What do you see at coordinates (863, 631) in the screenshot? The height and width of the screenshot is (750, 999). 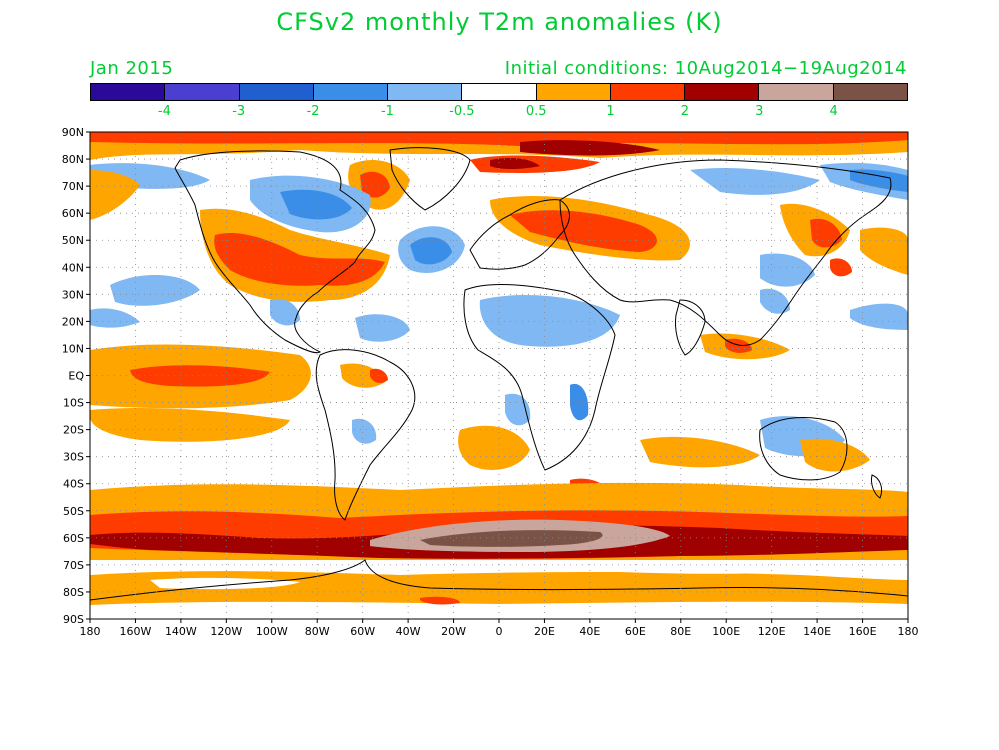 I see `lon-label: 160E` at bounding box center [863, 631].